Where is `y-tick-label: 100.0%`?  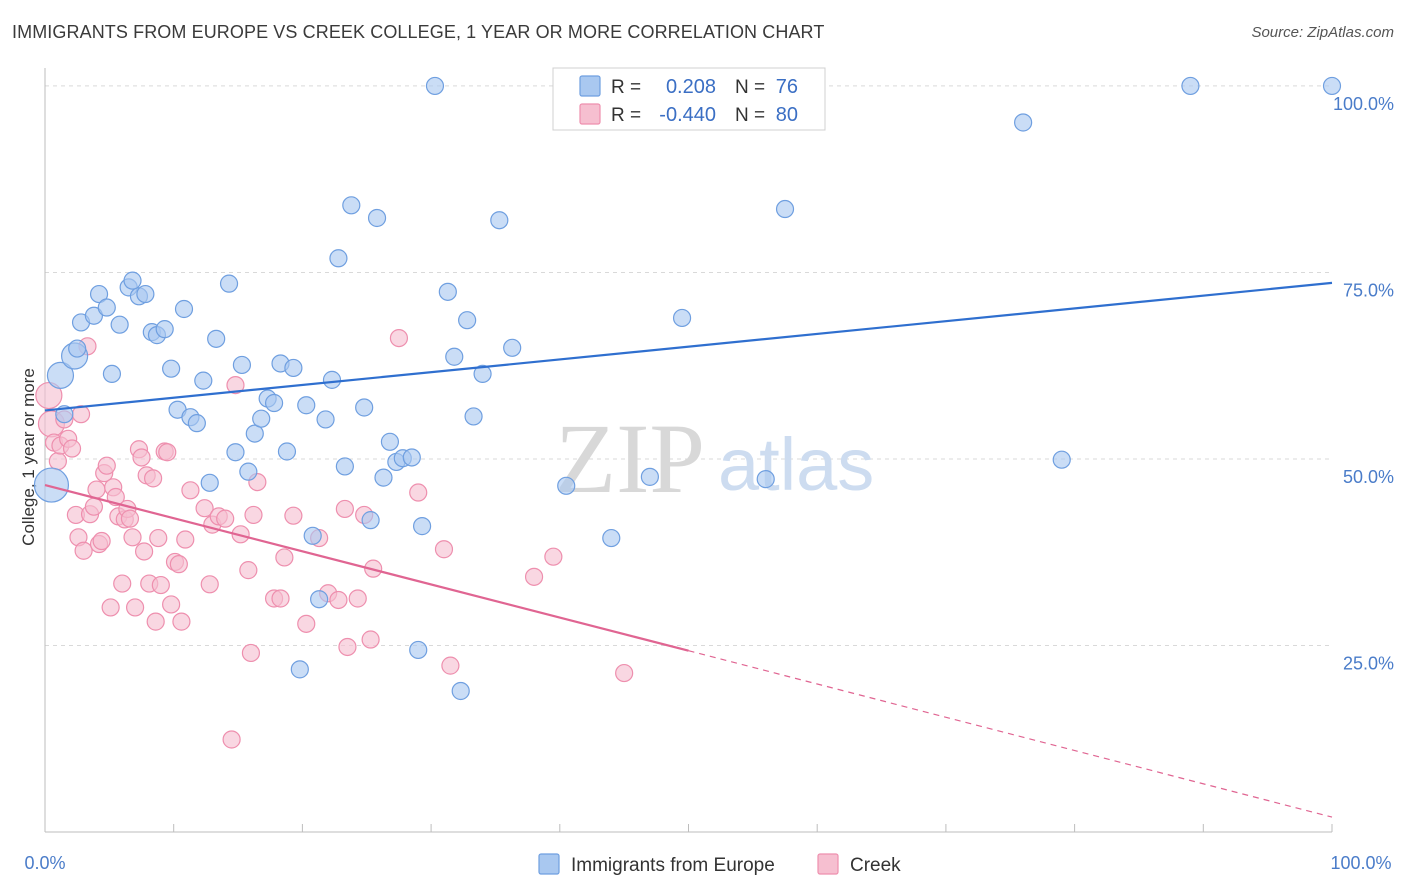 y-tick-label: 100.0% is located at coordinates (1363, 104).